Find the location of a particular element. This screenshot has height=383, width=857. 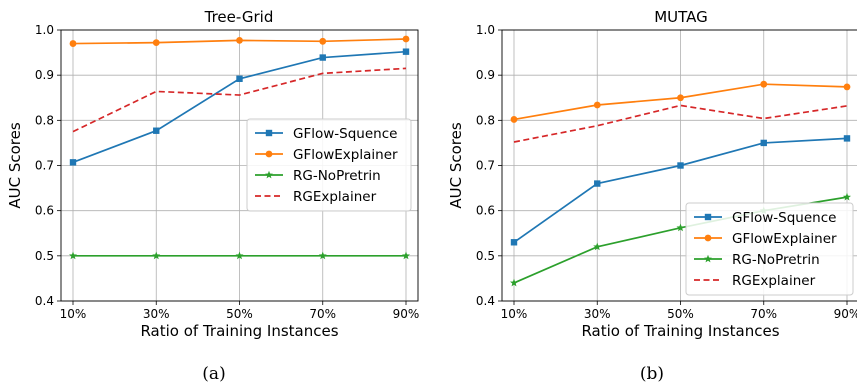

panel-1-caption: (a) is located at coordinates (213, 373).